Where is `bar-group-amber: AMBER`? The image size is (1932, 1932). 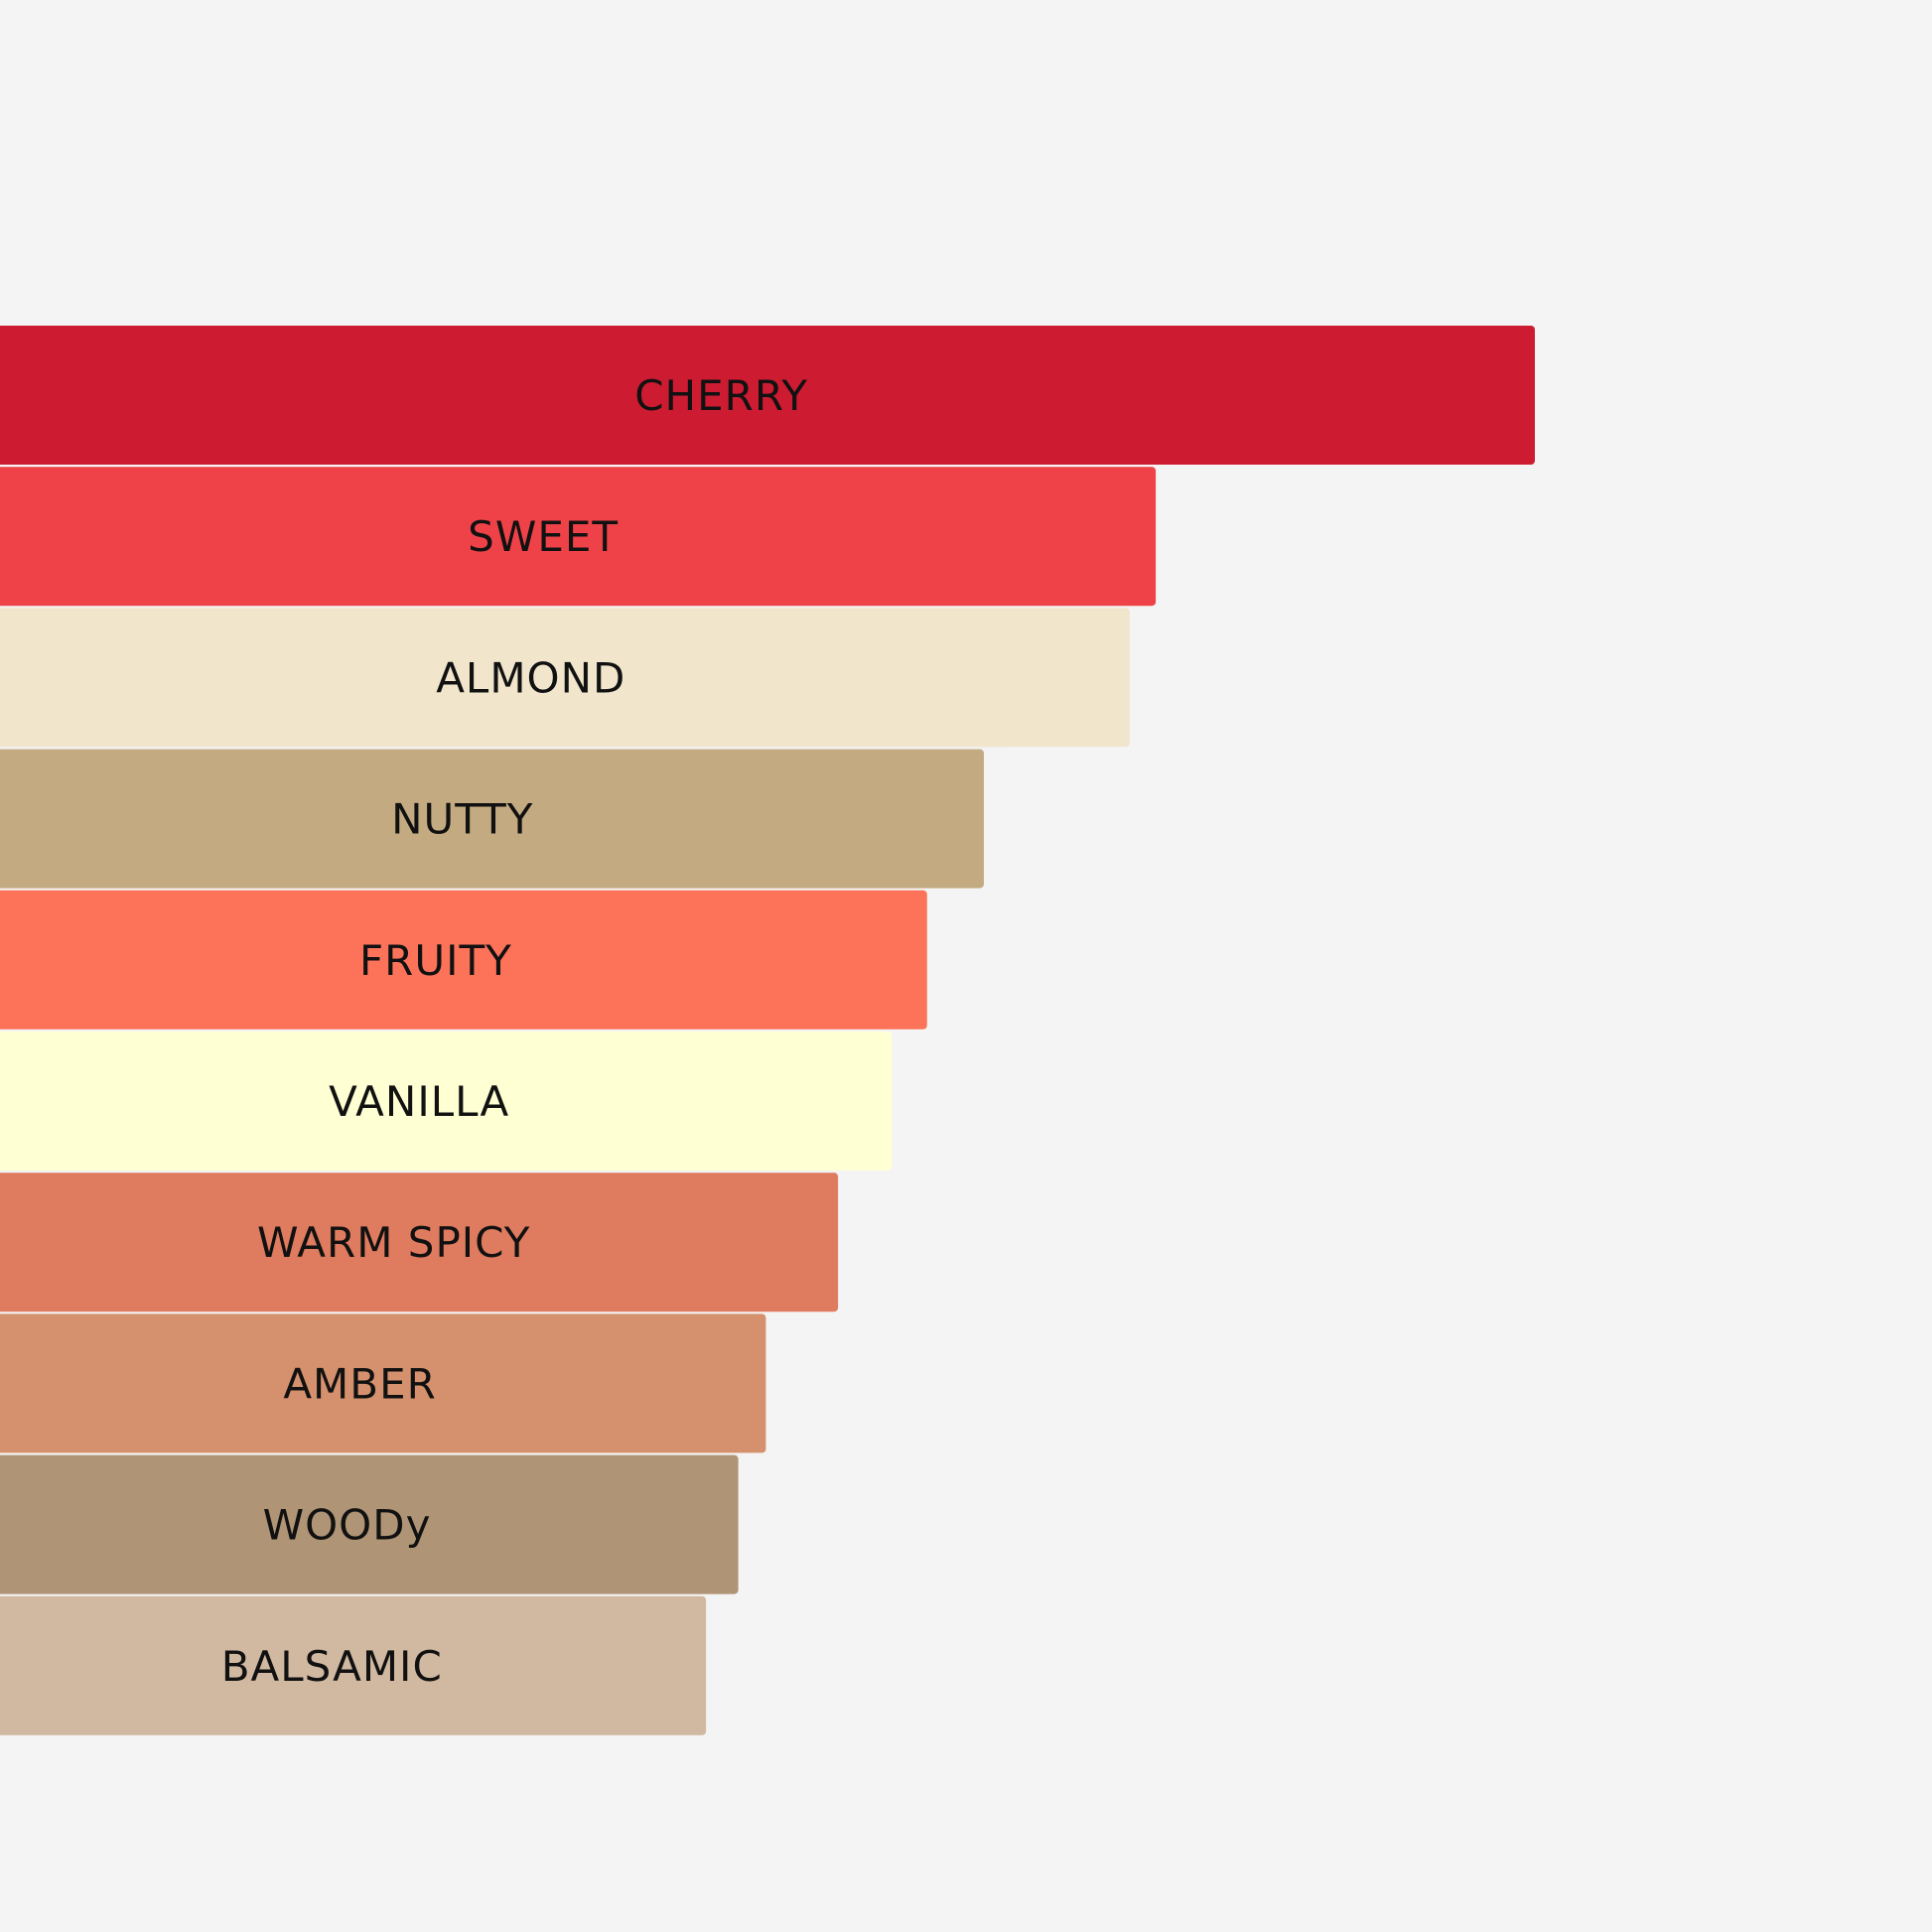
bar-group-amber: AMBER is located at coordinates (383, 1383).